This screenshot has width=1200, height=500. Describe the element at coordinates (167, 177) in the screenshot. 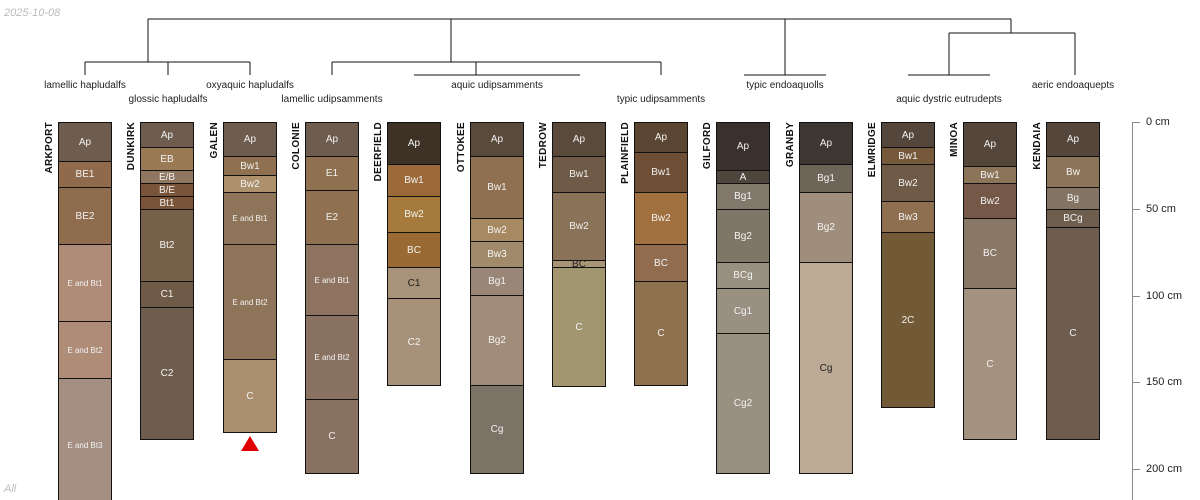

I see `horizon: E/B` at that location.